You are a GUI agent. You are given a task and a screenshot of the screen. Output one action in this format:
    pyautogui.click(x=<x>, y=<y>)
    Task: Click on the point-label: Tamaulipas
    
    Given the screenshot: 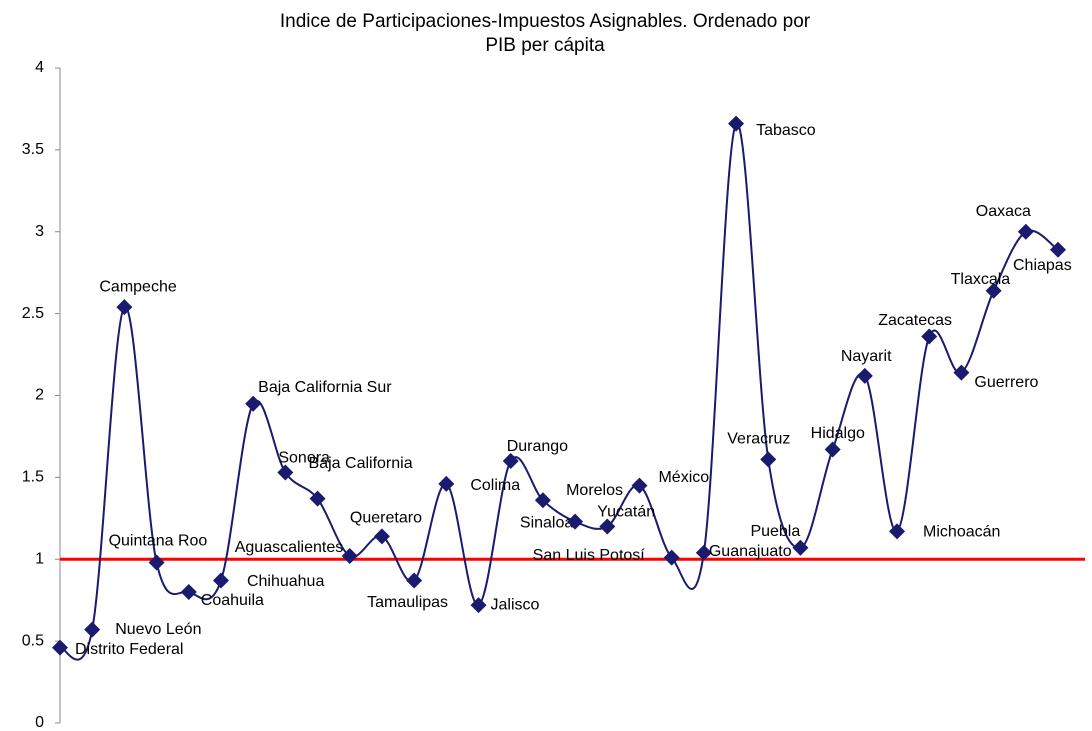 What is the action you would take?
    pyautogui.click(x=407, y=602)
    